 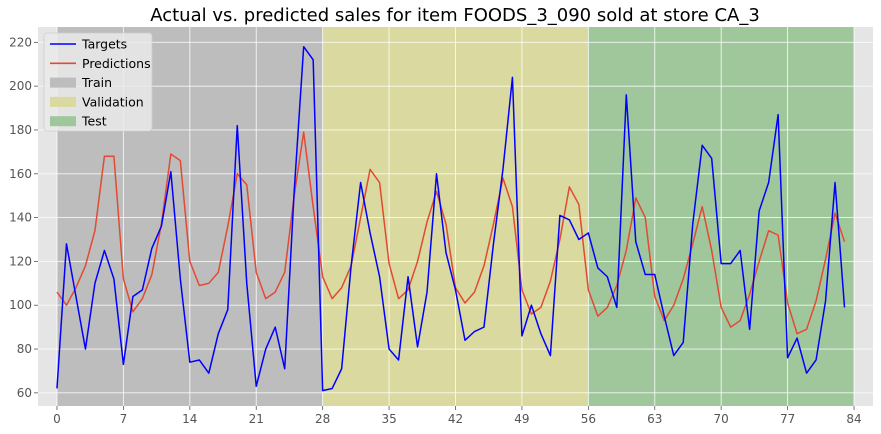 I want to click on legend-swatch-validation, so click(x=63, y=101).